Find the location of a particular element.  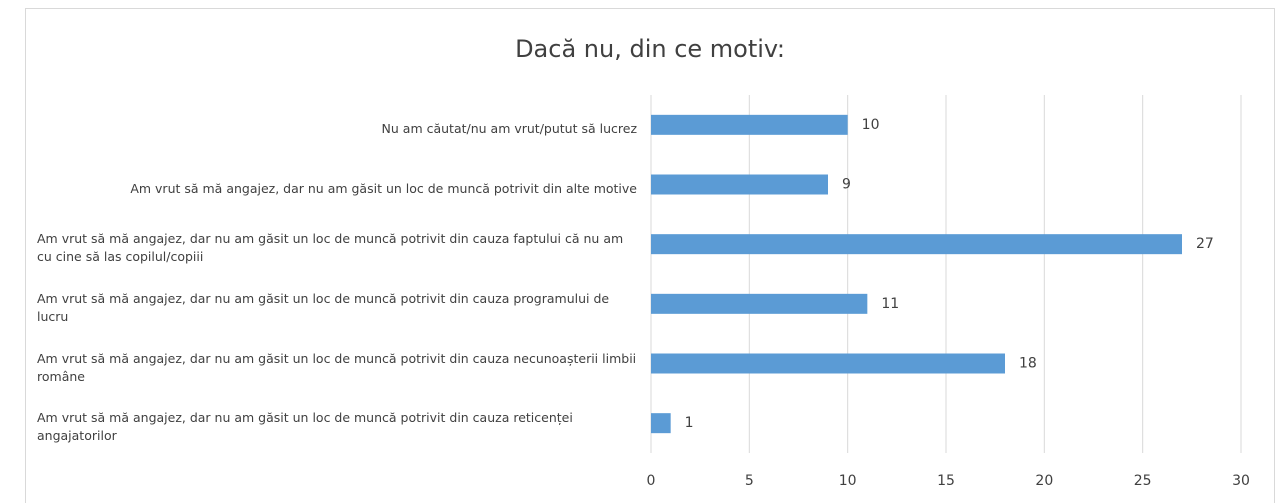

x-tick-label: 10 is located at coordinates (848, 481).